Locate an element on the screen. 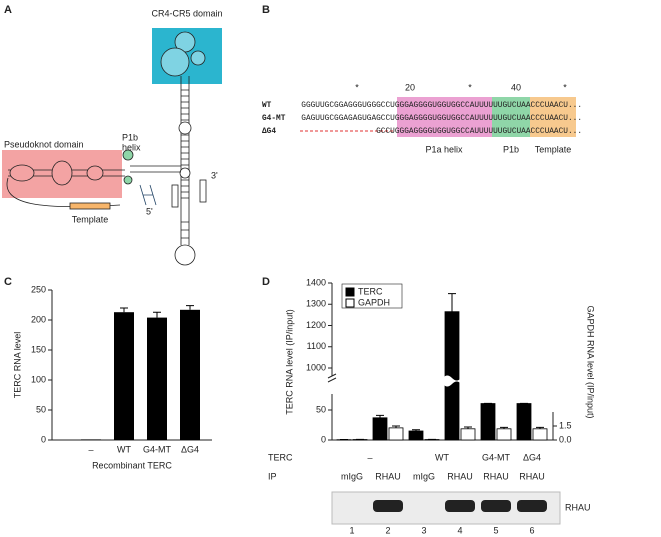 Image resolution: width=661 pixels, height=537 pixels. panel-label: B is located at coordinates (266, 10).